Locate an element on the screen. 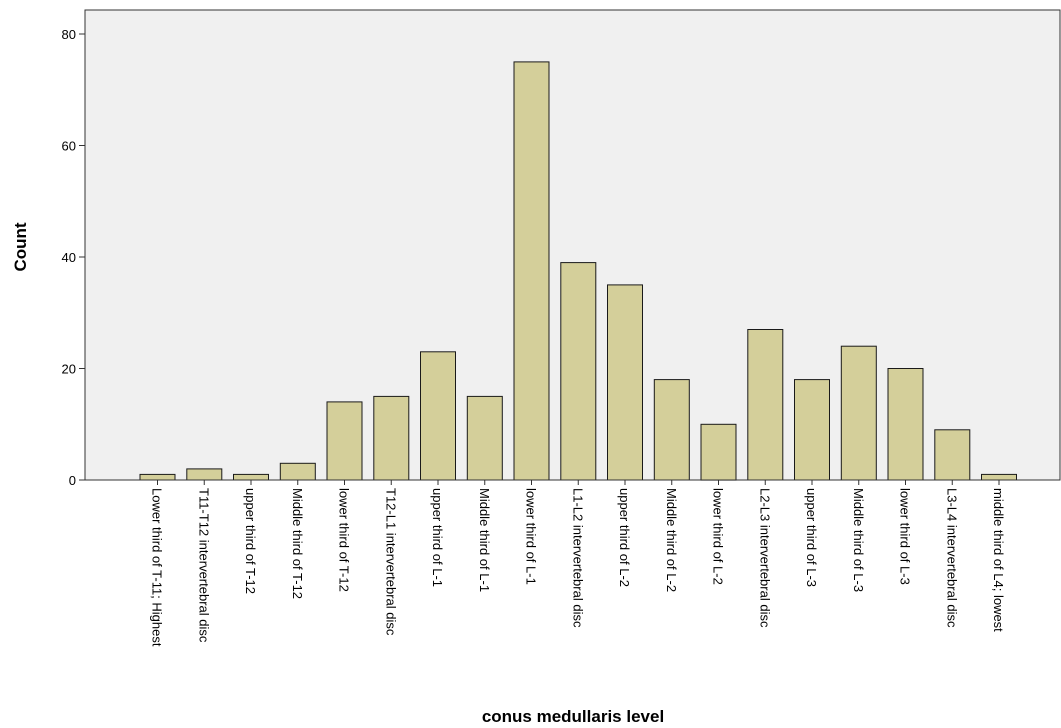 This screenshot has height=728, width=1061. y-tick-label: 60 is located at coordinates (69, 146).